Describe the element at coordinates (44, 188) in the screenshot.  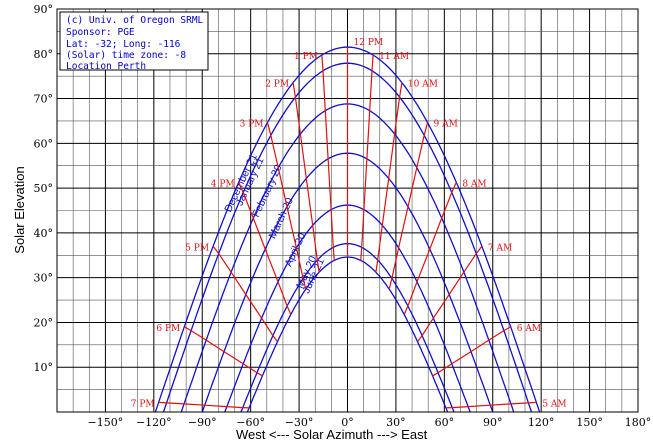
I see `y-tick-label: 50°` at that location.